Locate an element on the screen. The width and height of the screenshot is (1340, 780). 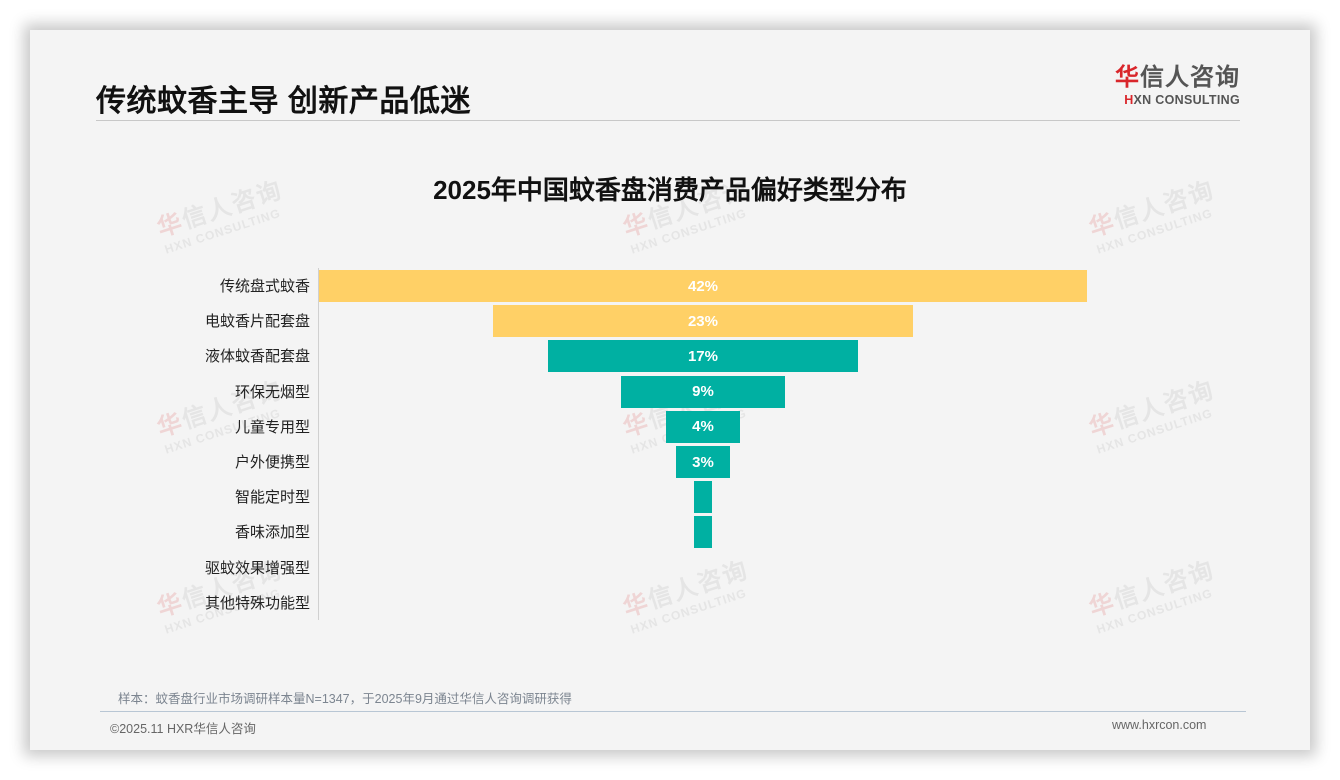
category-axis-line is located at coordinates (318, 444).